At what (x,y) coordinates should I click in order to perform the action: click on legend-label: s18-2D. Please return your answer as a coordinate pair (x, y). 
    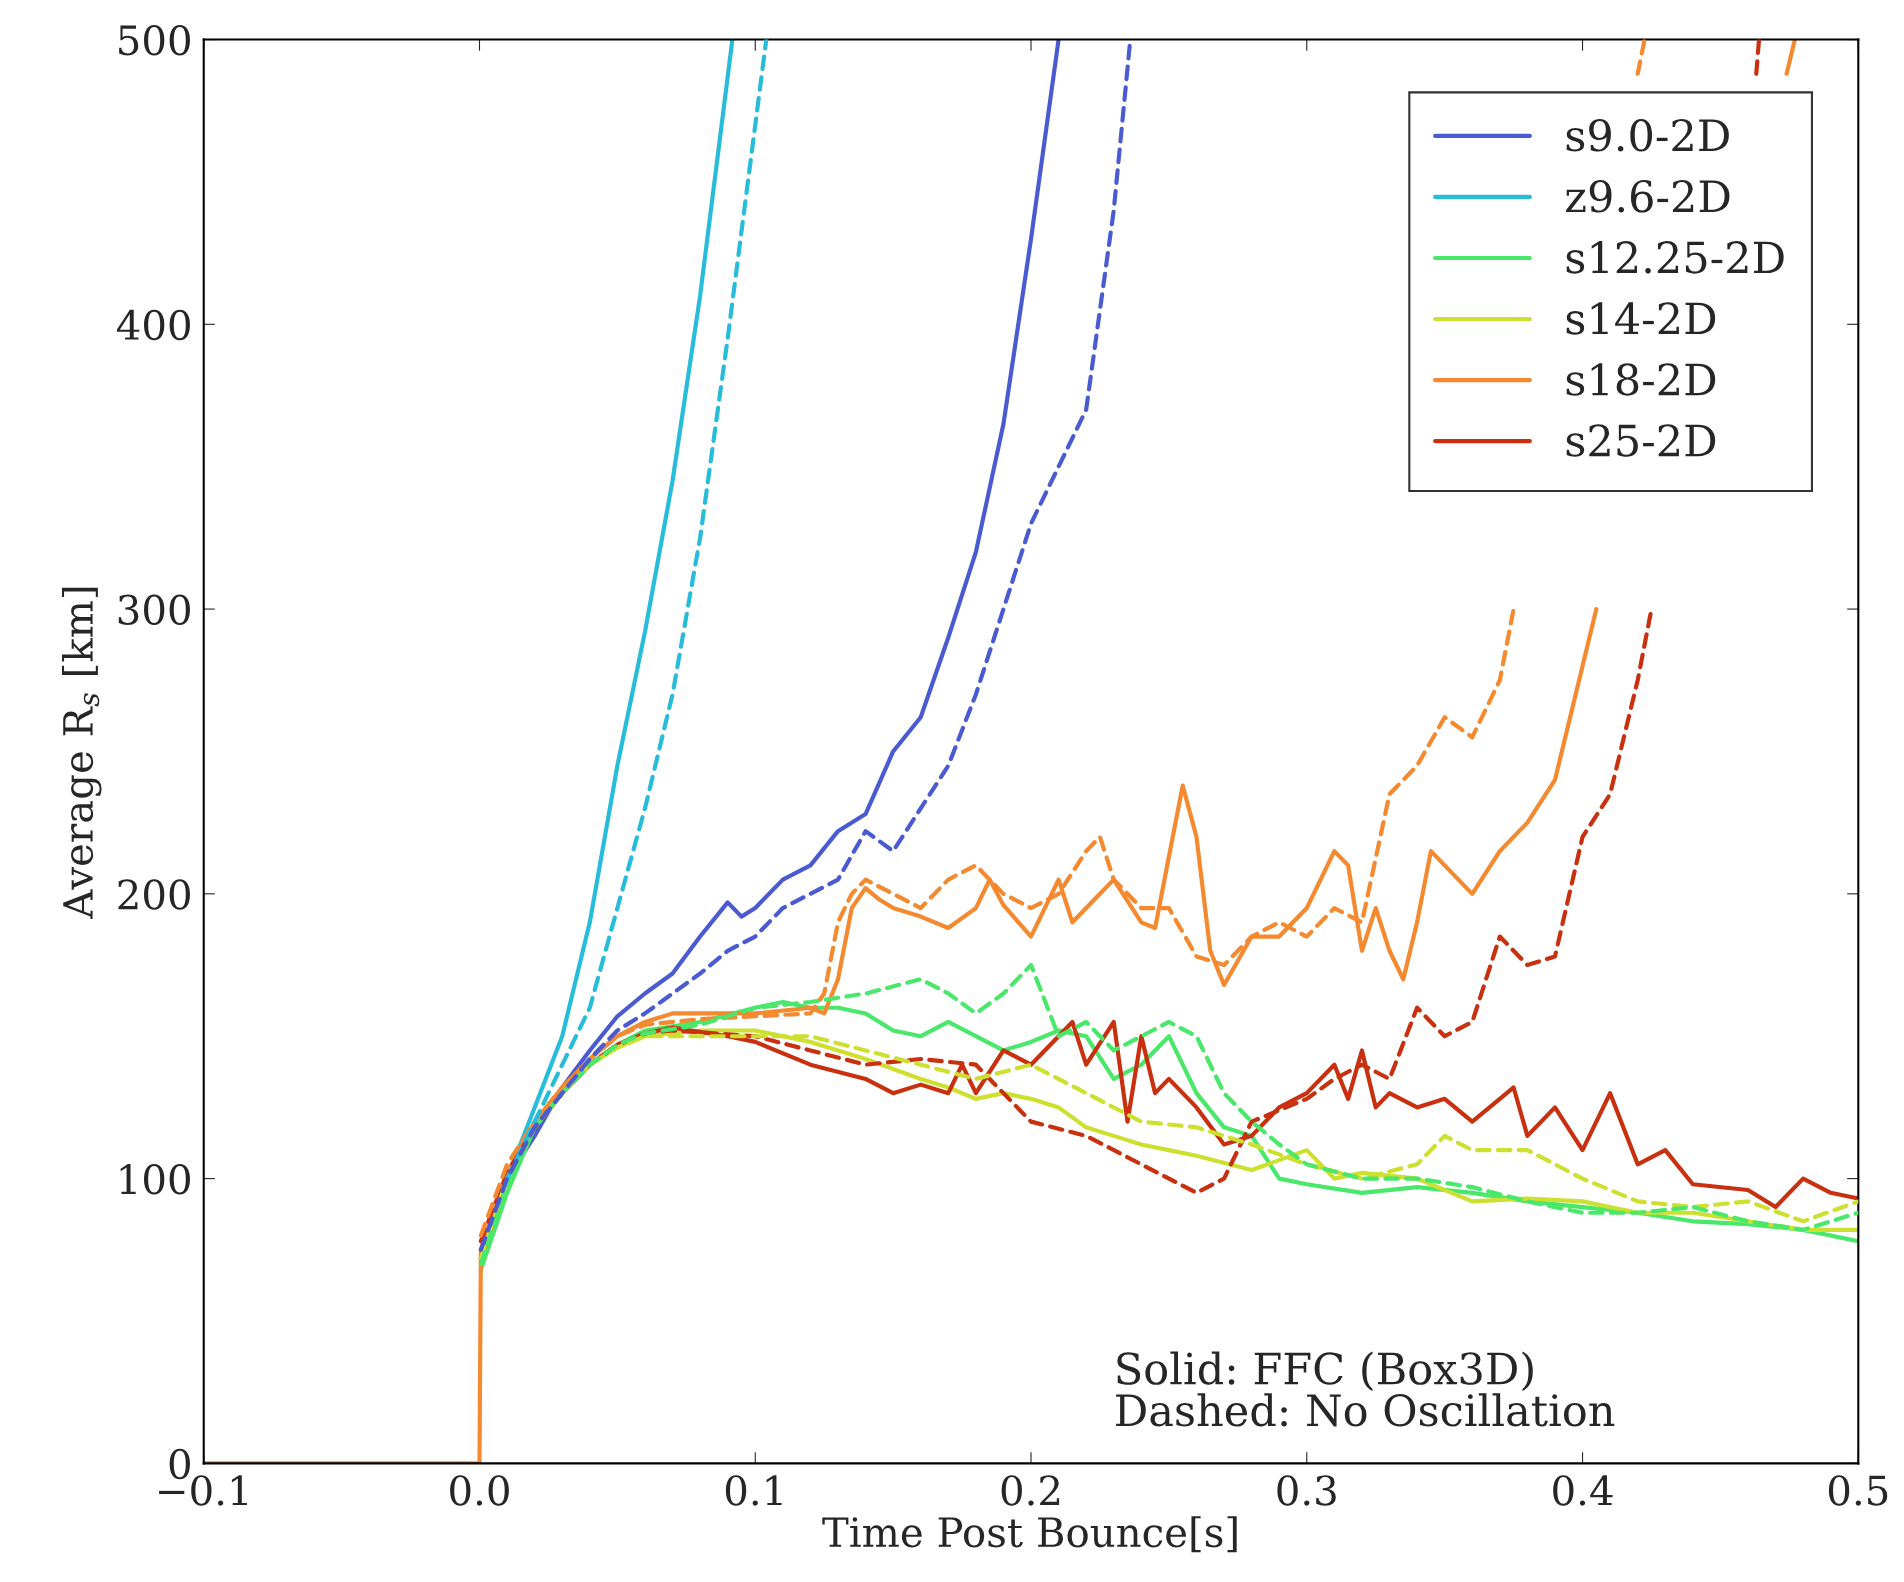
    Looking at the image, I should click on (1641, 379).